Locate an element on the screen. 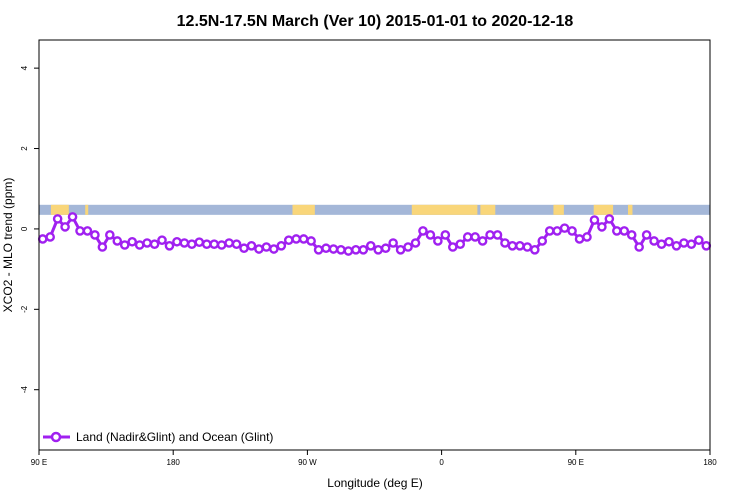  land-ocean-band is located at coordinates (374, 209).